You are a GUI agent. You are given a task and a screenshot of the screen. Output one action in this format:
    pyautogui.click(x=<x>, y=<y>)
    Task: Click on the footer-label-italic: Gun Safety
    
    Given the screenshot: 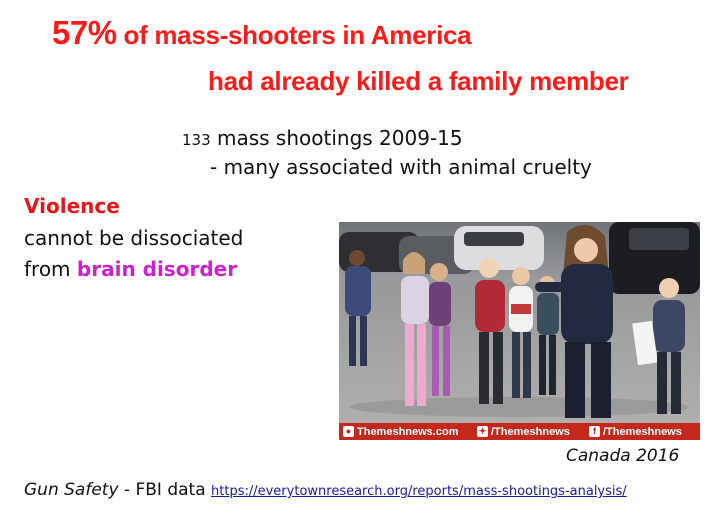 What is the action you would take?
    pyautogui.click(x=71, y=490)
    